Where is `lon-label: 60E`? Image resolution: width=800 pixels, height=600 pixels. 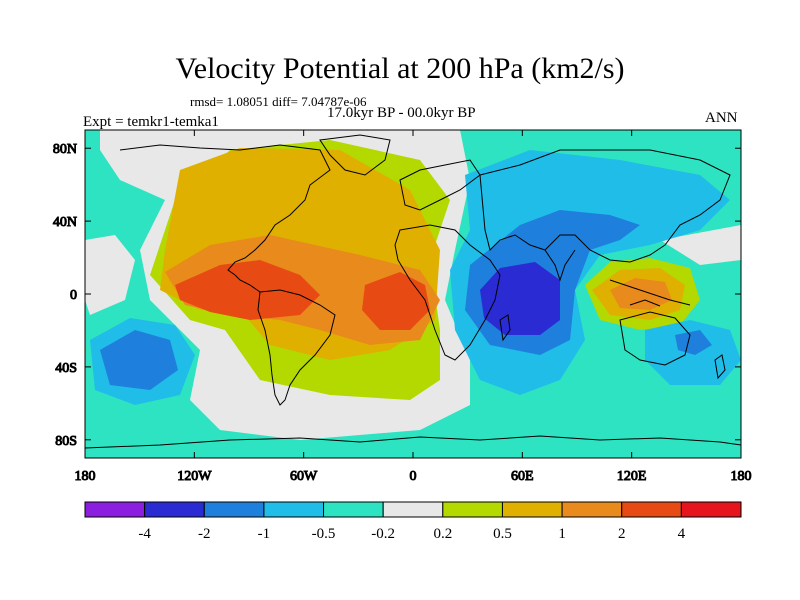
lon-label: 60E is located at coordinates (522, 476).